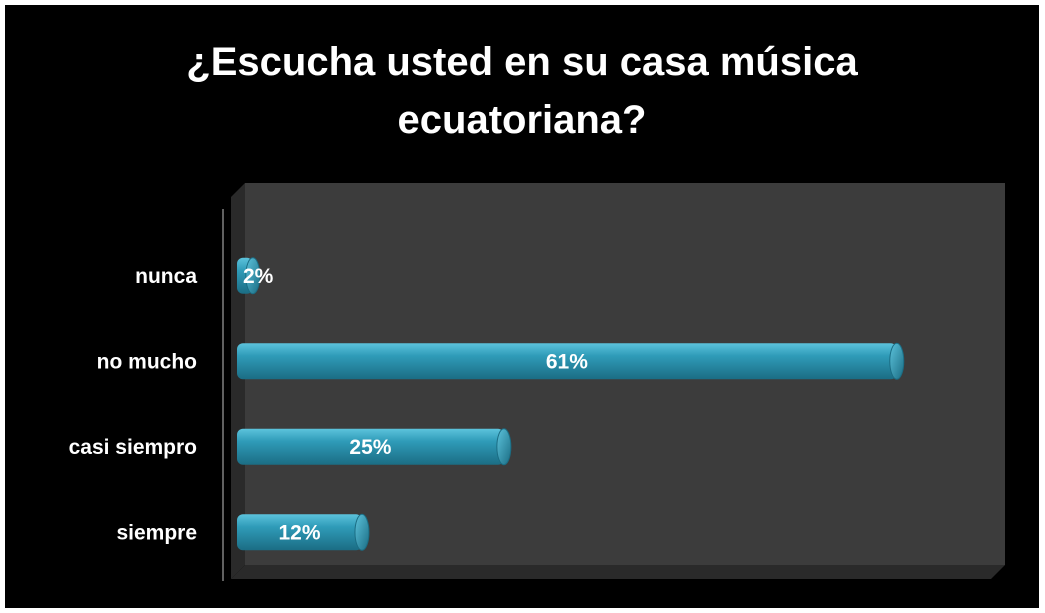 The image size is (1045, 613). What do you see at coordinates (522, 120) in the screenshot?
I see `chart-title-line-2: ecuatoriana?` at bounding box center [522, 120].